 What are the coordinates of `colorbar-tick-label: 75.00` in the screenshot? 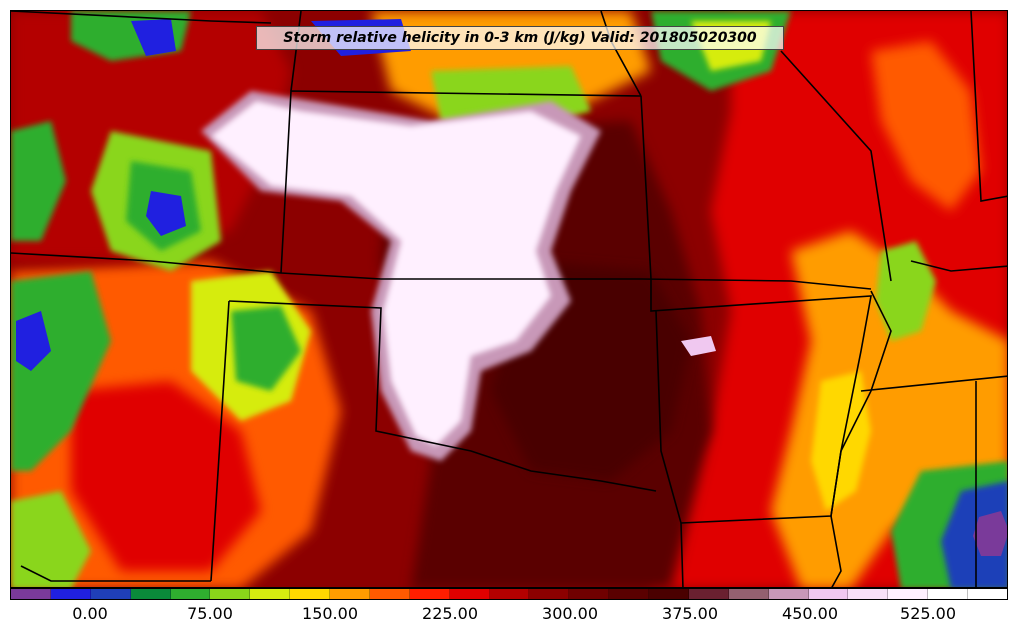 It's located at (210, 613).